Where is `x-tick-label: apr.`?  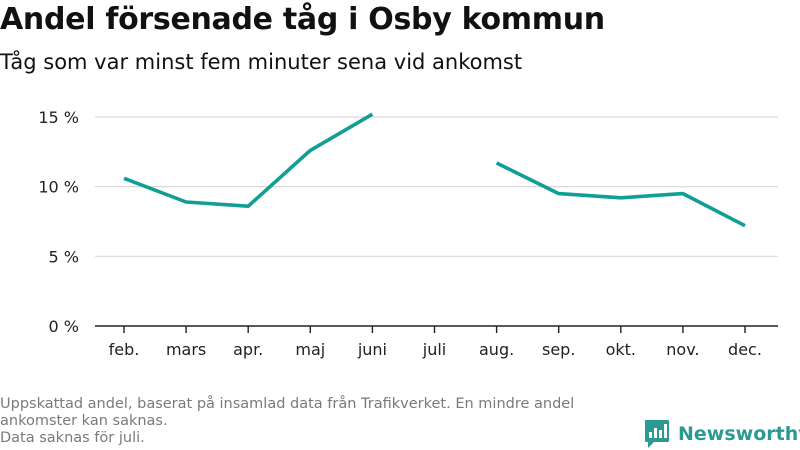 x-tick-label: apr. is located at coordinates (248, 349).